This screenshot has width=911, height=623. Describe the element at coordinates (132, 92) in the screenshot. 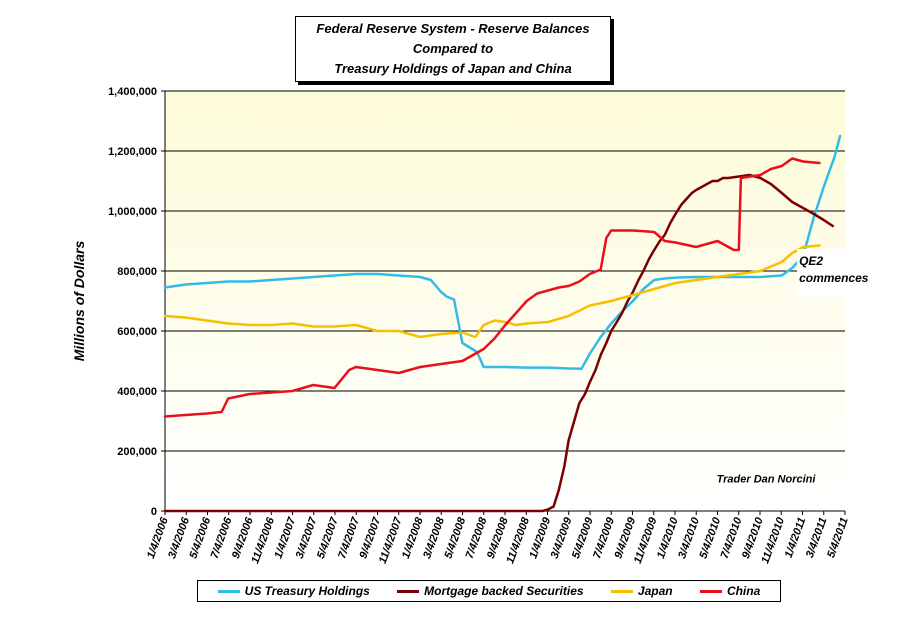

I see `y-tick-label: 1,400,000` at that location.